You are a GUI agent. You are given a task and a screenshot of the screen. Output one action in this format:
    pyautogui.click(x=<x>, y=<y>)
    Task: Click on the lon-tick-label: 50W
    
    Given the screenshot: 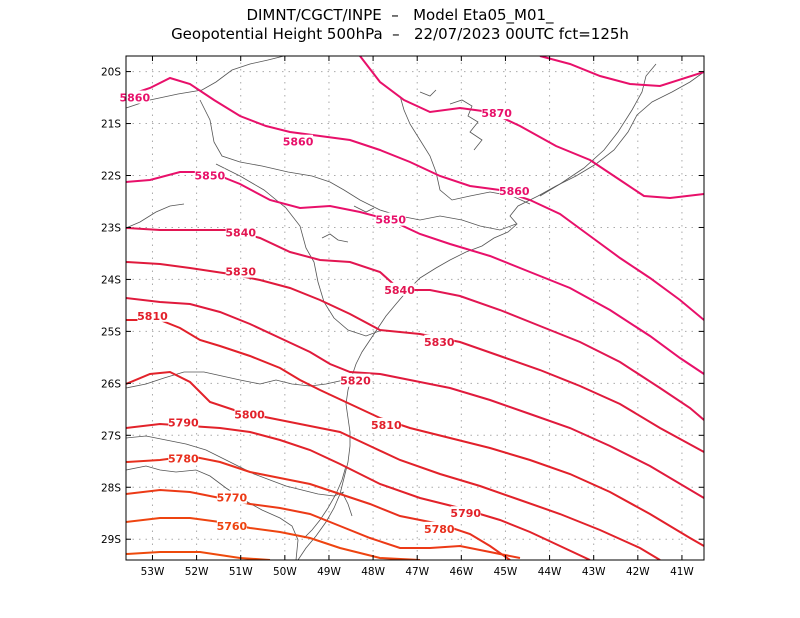 What is the action you would take?
    pyautogui.click(x=285, y=572)
    